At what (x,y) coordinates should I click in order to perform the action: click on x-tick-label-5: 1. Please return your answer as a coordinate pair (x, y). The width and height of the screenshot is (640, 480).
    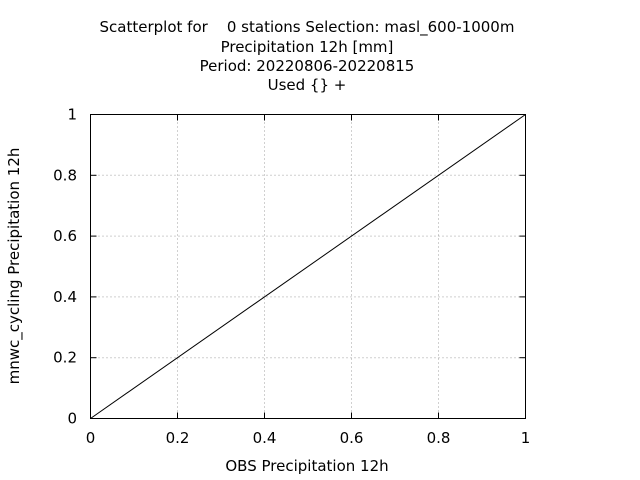
    Looking at the image, I should click on (526, 438).